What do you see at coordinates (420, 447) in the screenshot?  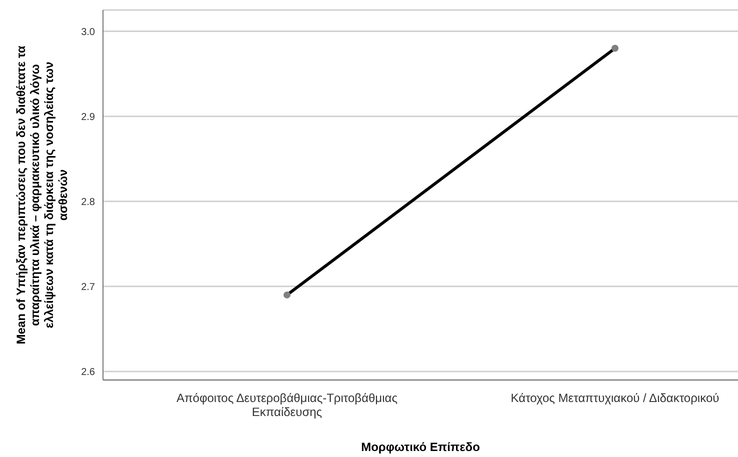 I see `x-axis-title: Μορφωτικό Επίπεδο` at bounding box center [420, 447].